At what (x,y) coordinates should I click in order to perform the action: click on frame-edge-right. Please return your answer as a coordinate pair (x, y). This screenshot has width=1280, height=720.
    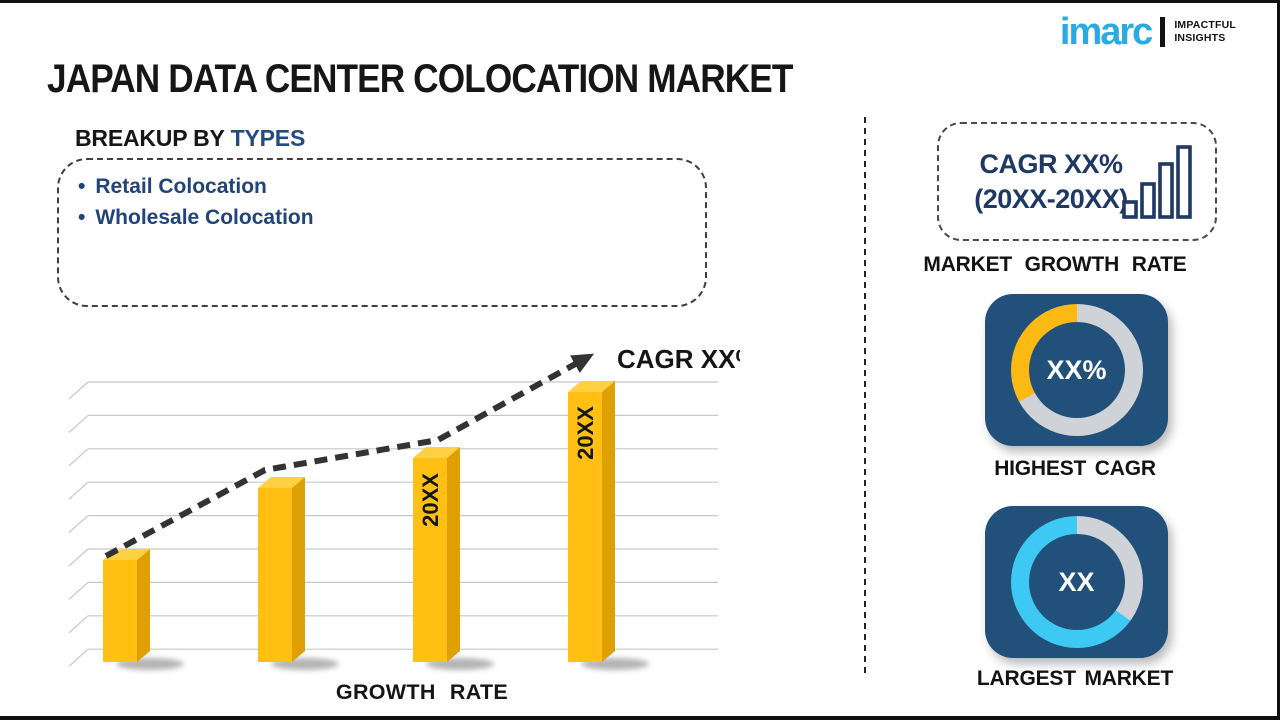
    Looking at the image, I should click on (1278, 360).